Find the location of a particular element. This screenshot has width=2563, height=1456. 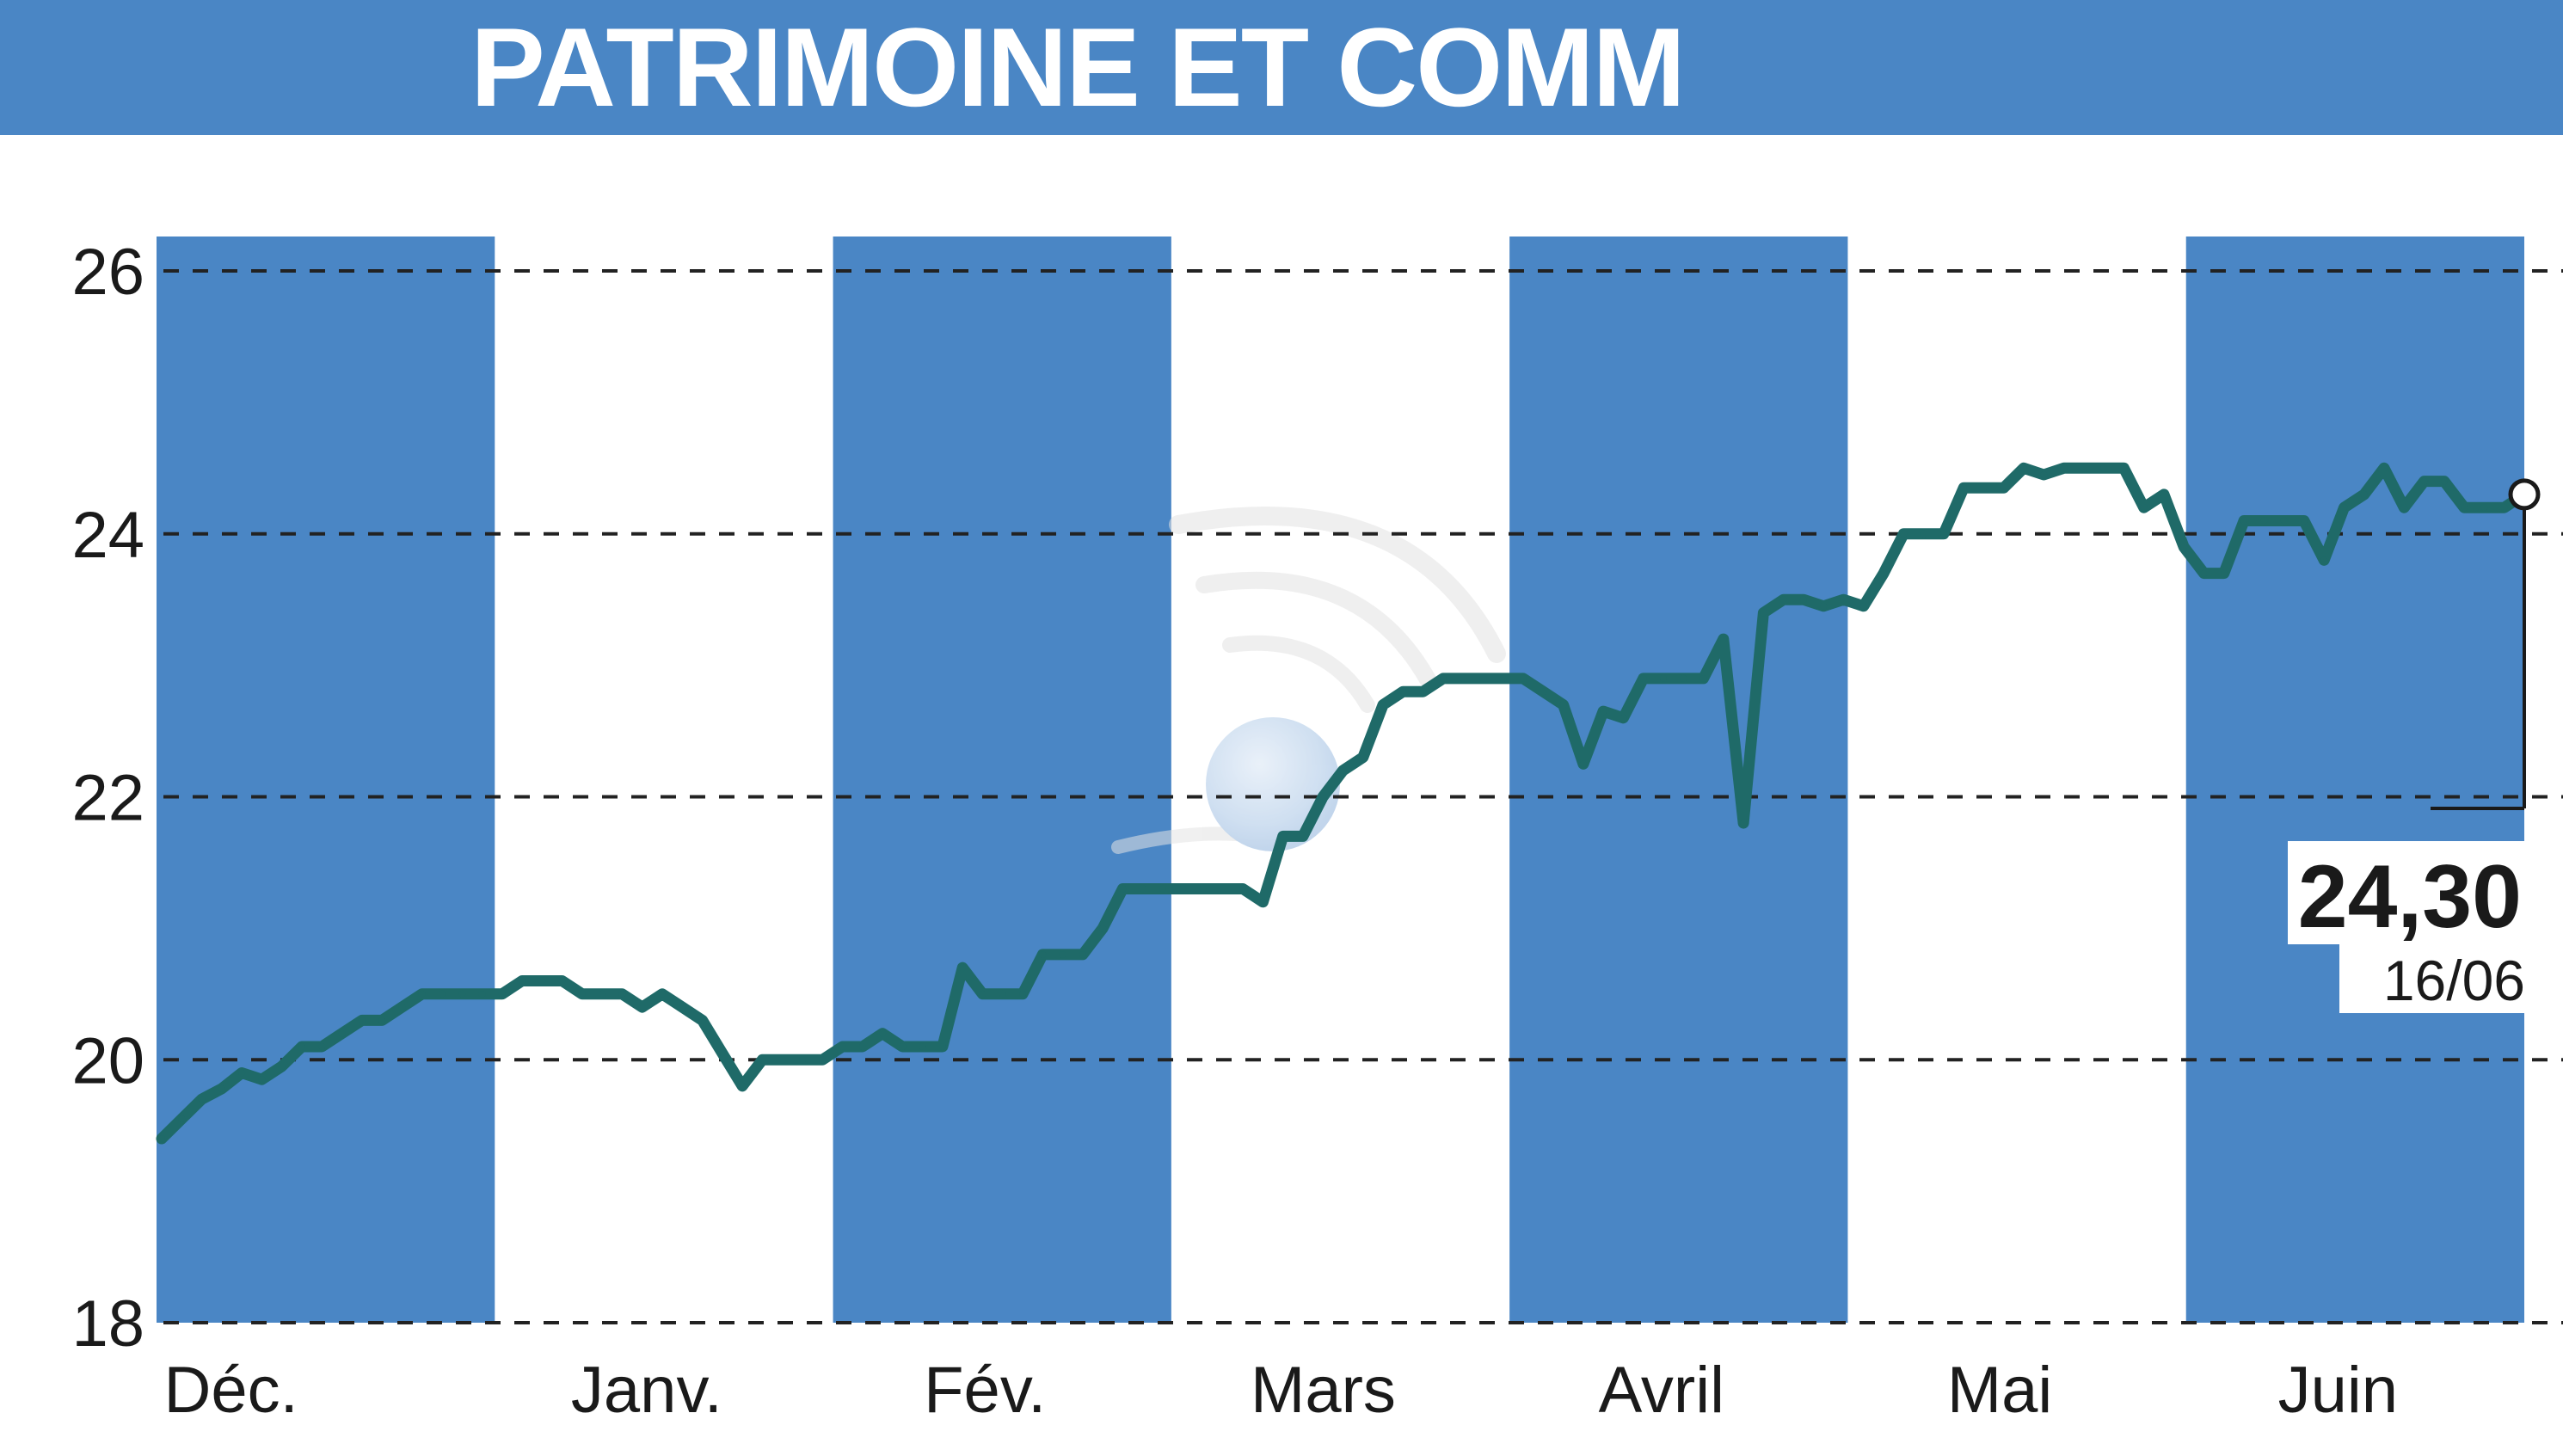

last-value-label: 24,30 is located at coordinates (2410, 897).